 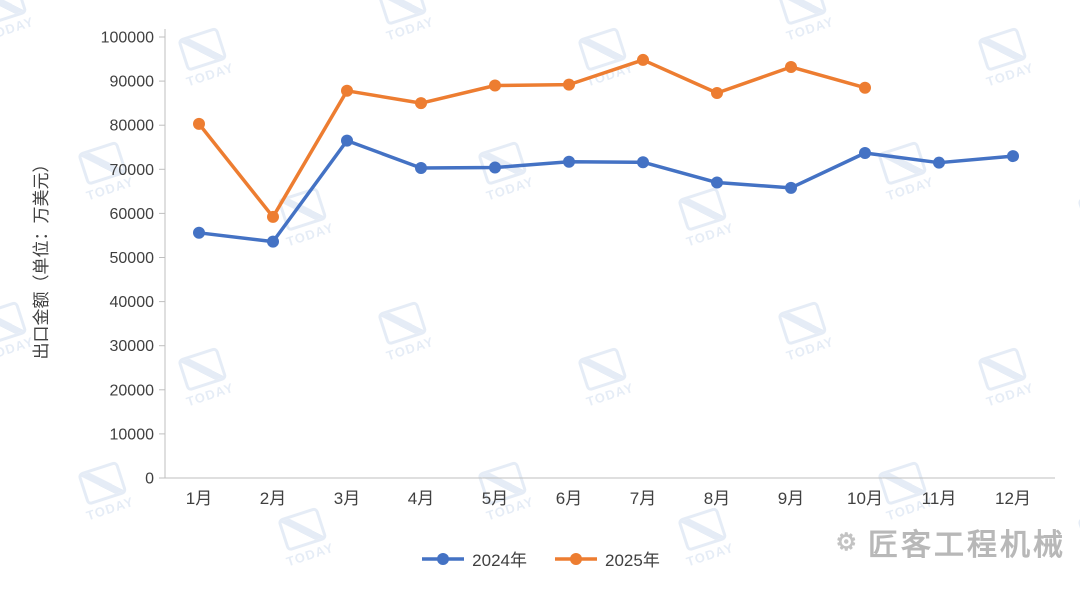 What do you see at coordinates (132, 302) in the screenshot?
I see `y-tick-label: 40000` at bounding box center [132, 302].